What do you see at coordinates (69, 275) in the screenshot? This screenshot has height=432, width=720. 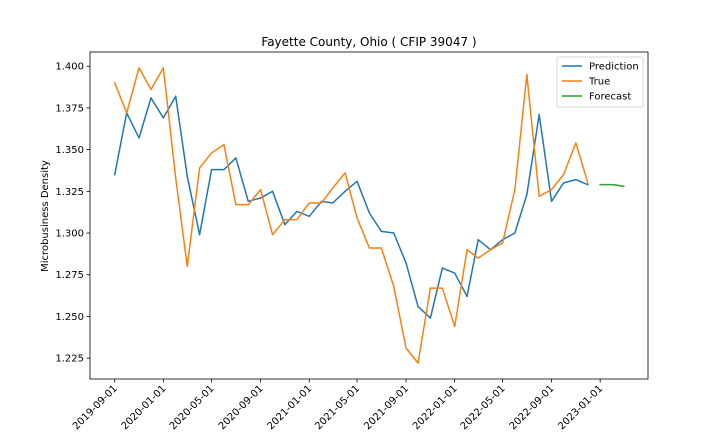 I see `y-tick-label: 1.275` at bounding box center [69, 275].